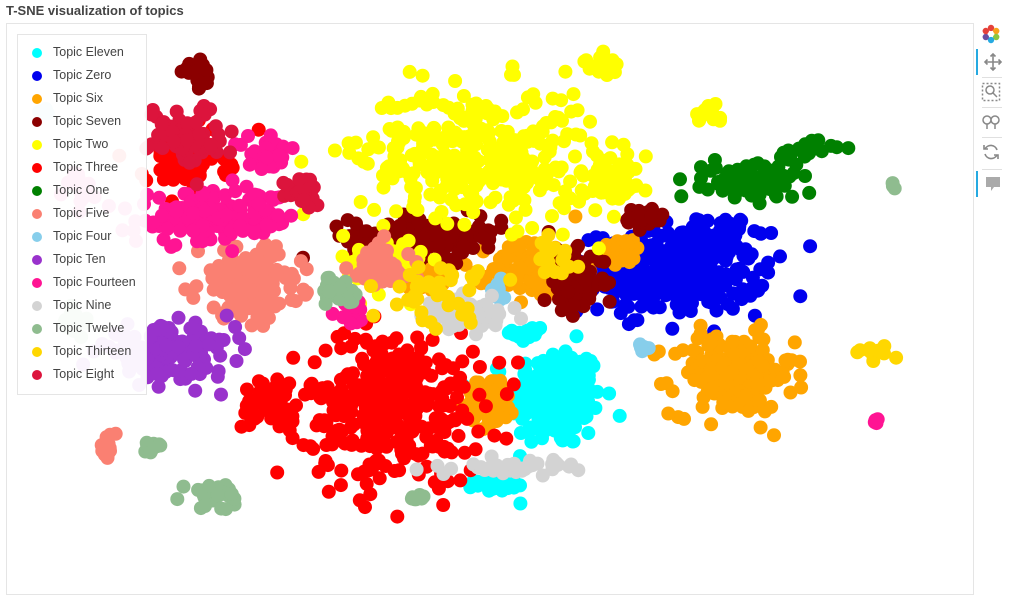 Image resolution: width=1027 pixels, height=601 pixels. I want to click on legend-item: Topic Nine, so click(82, 306).